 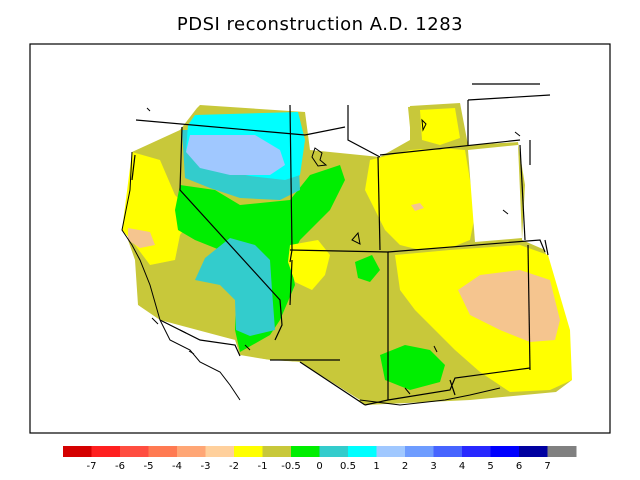 I want to click on legend-label: 1, so click(x=376, y=466).